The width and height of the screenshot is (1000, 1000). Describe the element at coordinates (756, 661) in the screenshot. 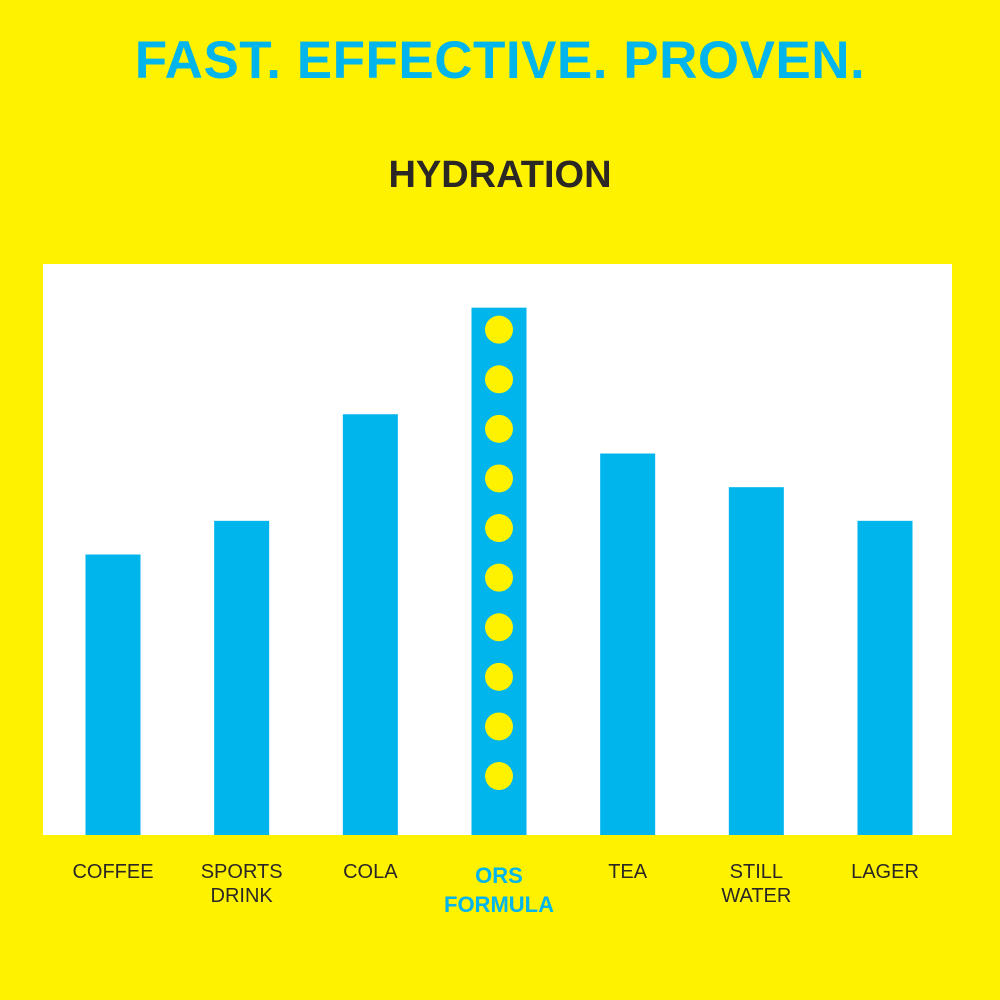

I see `bar-still-water` at that location.